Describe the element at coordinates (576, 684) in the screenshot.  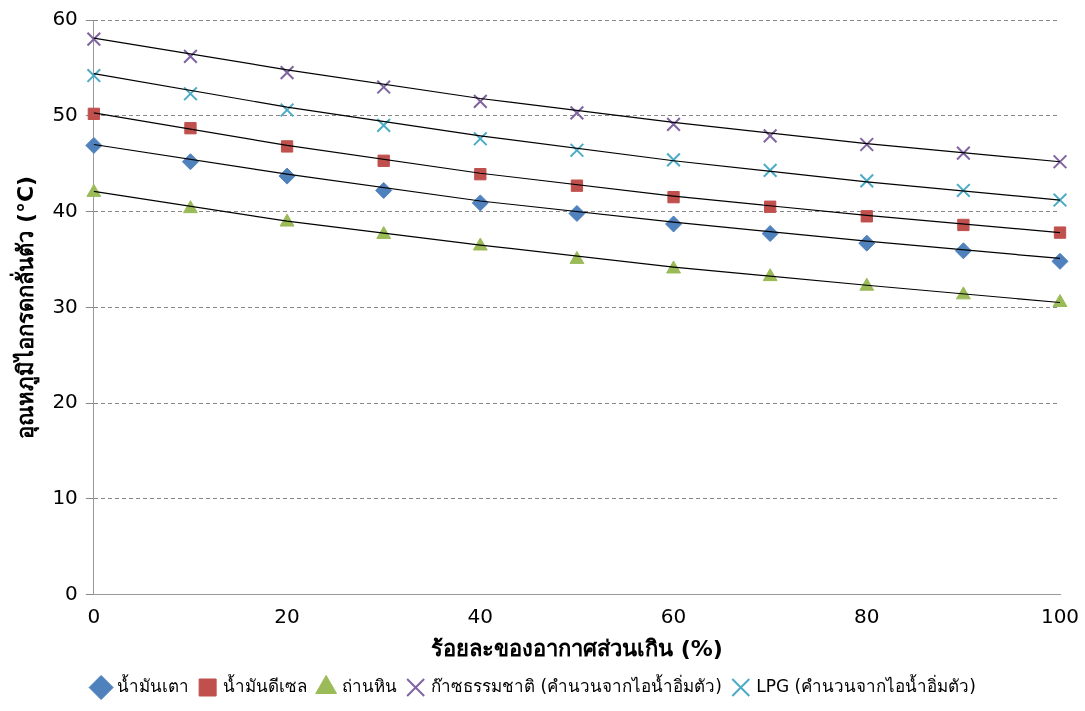
I see `legend-label: ก๊าซธรรมชาติ (คำนวนจากไอน้ำอิ่มตัว)` at that location.